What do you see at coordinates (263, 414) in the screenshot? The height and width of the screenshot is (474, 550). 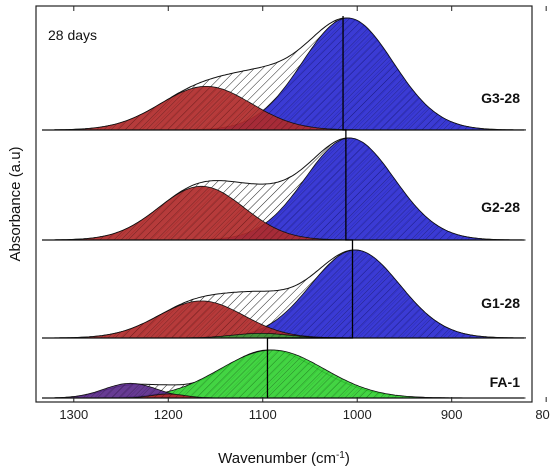 I see `x-tick-label-1100: 1100` at bounding box center [263, 414].